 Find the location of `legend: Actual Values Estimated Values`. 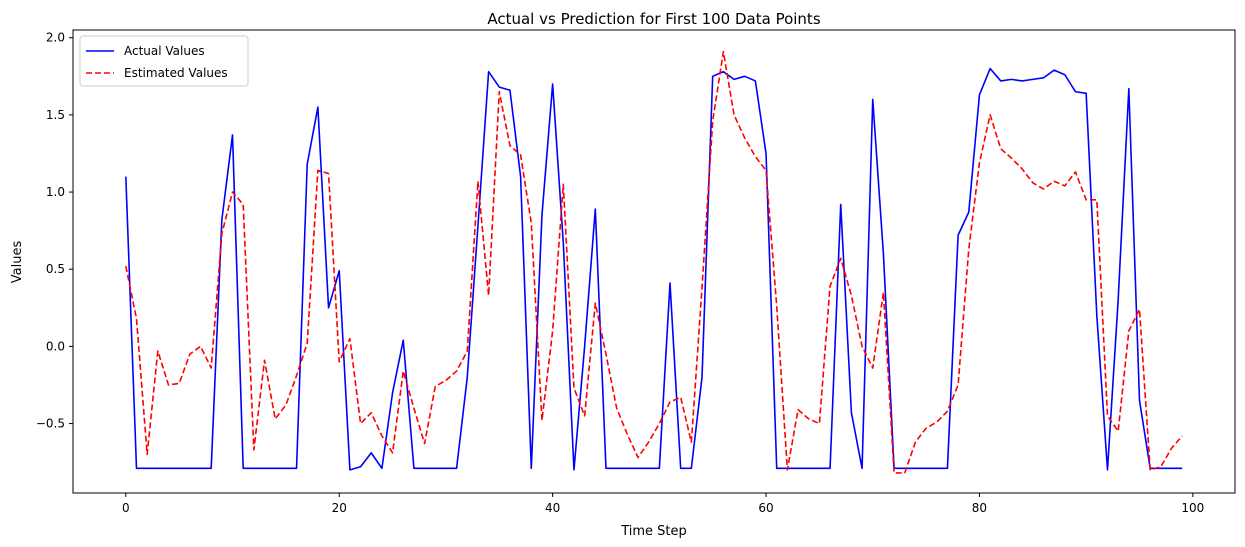

legend: Actual Values Estimated Values is located at coordinates (164, 61).